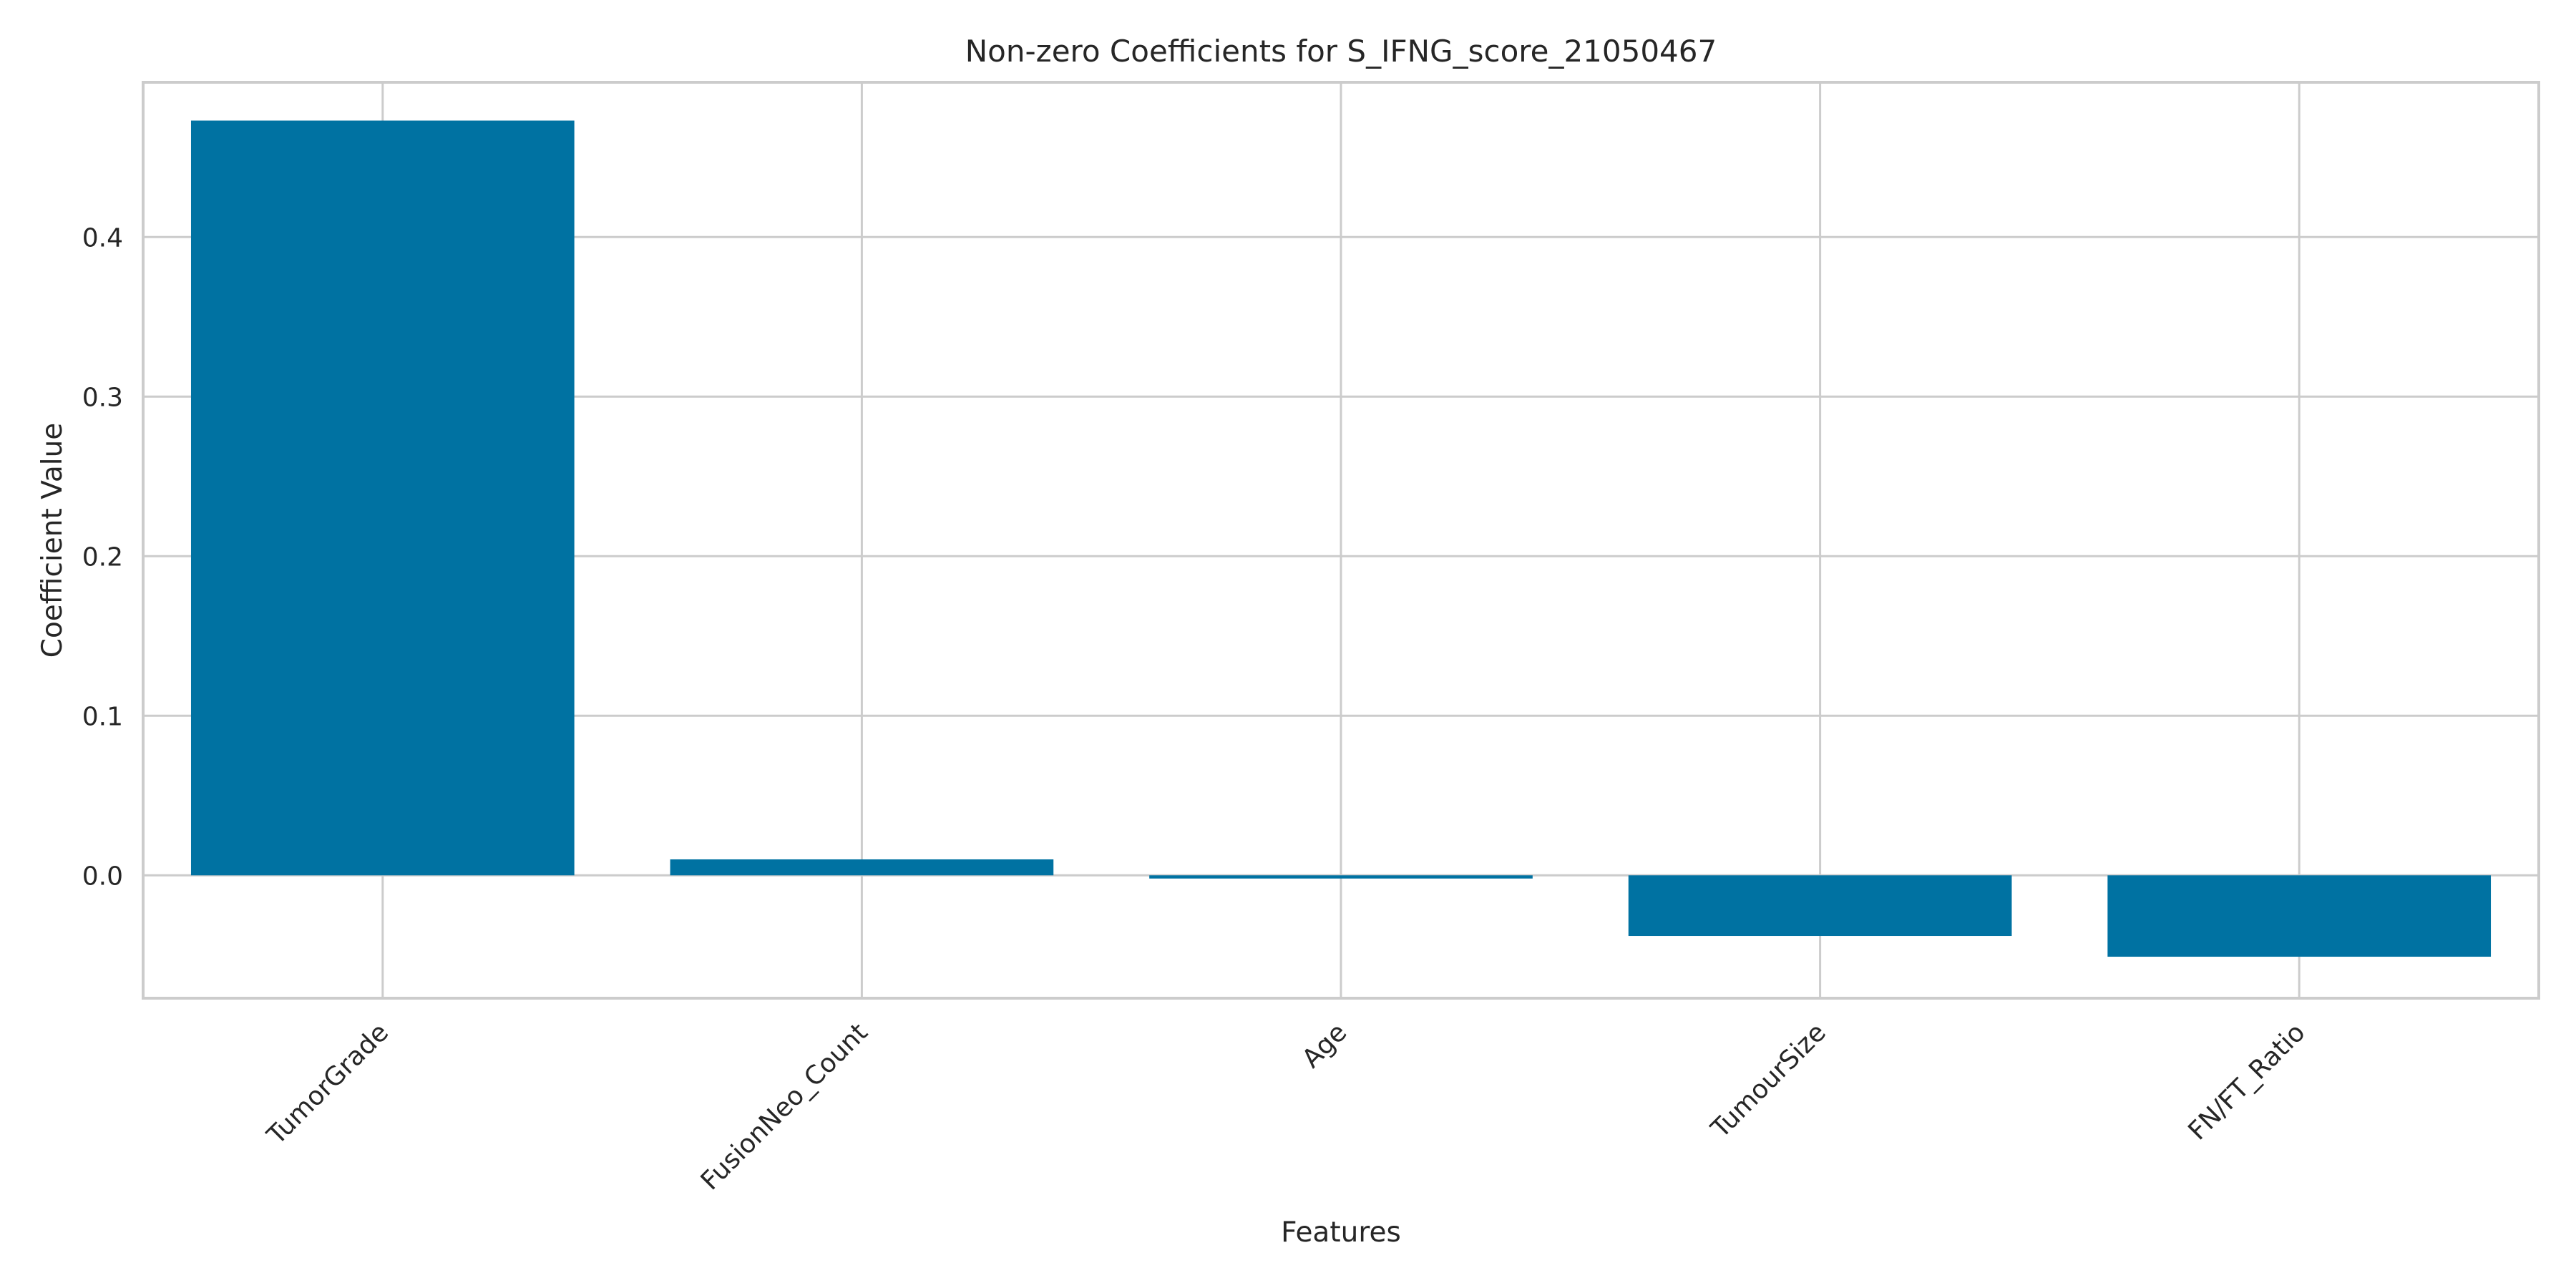  I want to click on y-tick-label: 0.2, so click(102, 557).